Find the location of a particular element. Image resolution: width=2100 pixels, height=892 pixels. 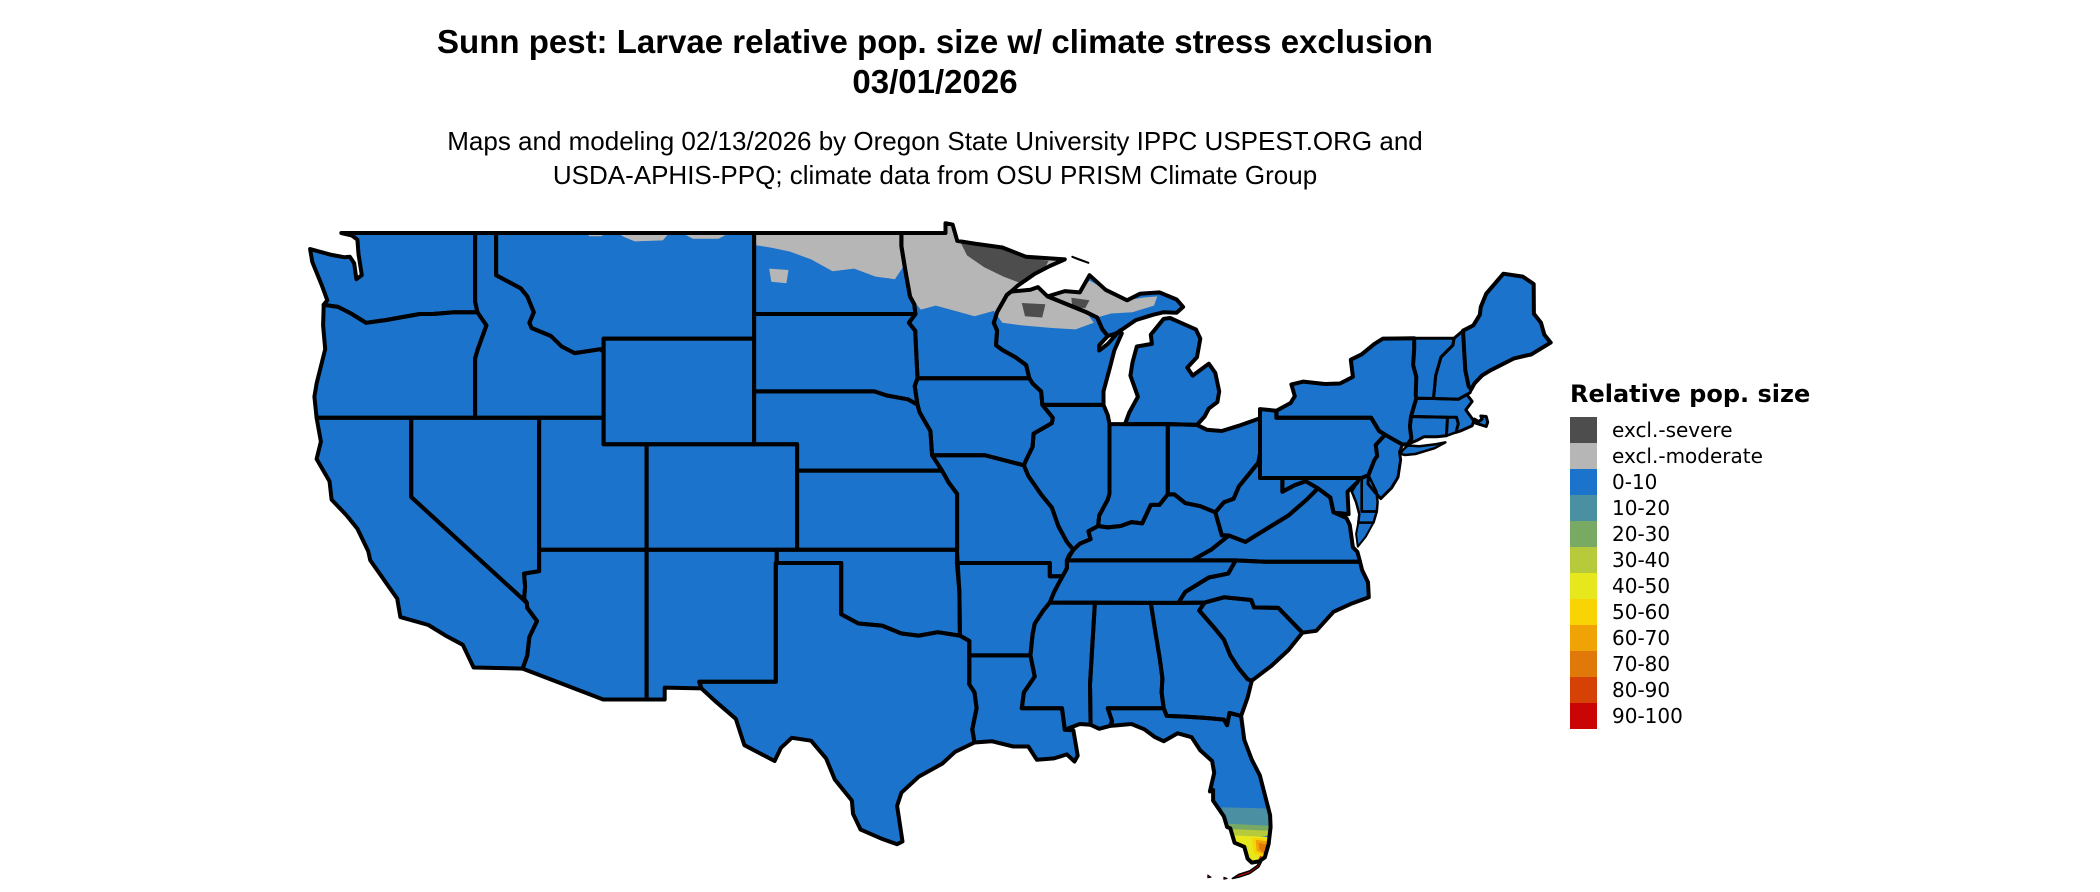

state-michigan-lower is located at coordinates (1172, 371).